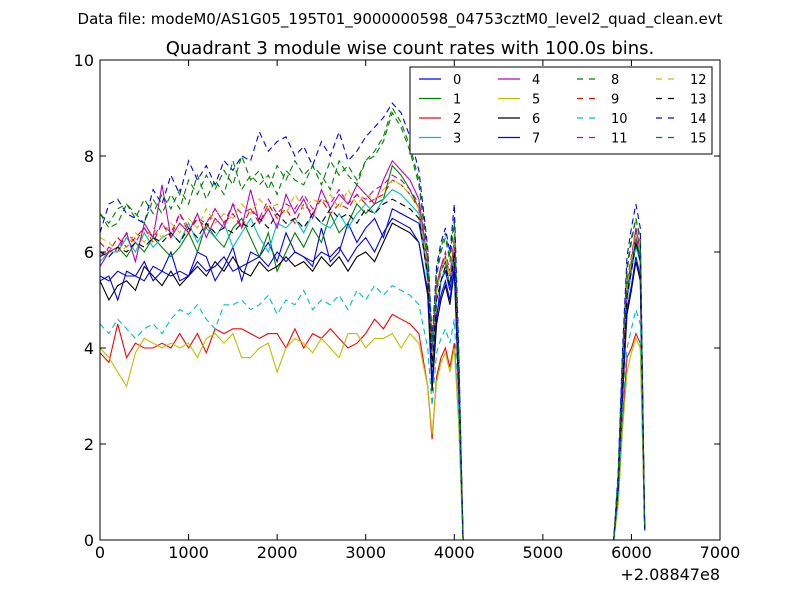  Describe the element at coordinates (457, 139) in the screenshot. I see `legend-label-3: 3` at that location.